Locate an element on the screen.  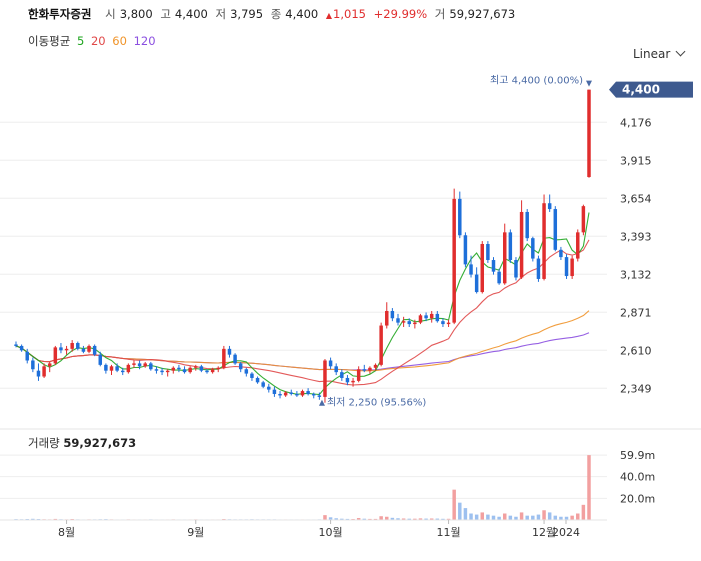
volume-tick-label: 20.0m is located at coordinates (637, 498).